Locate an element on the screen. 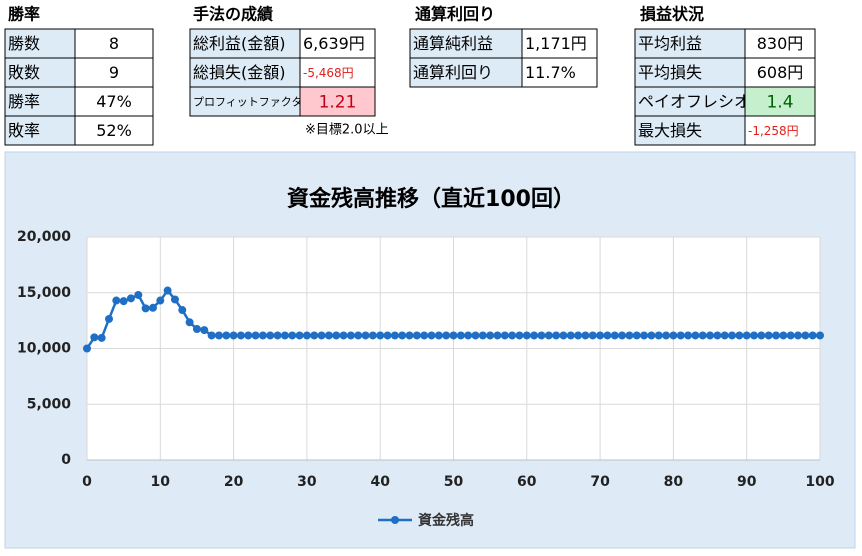  cell-label: 敗数 is located at coordinates (24, 72).